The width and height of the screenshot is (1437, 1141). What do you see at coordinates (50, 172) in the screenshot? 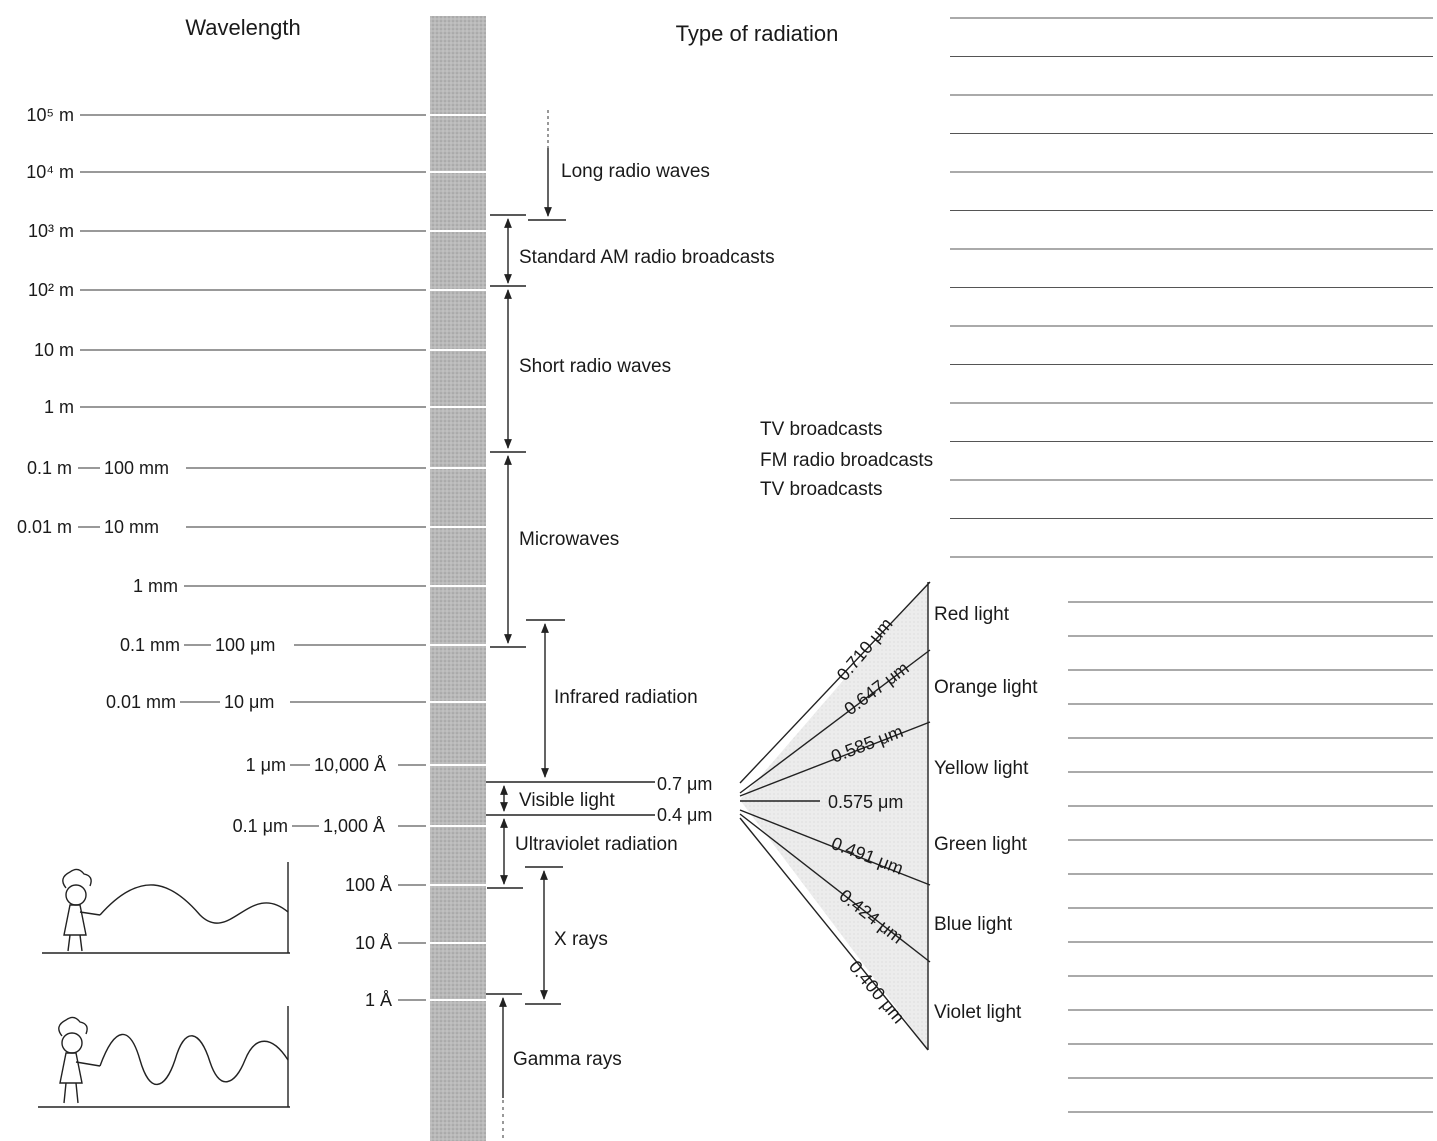
I see `tick-label: 10⁴ m` at bounding box center [50, 172].